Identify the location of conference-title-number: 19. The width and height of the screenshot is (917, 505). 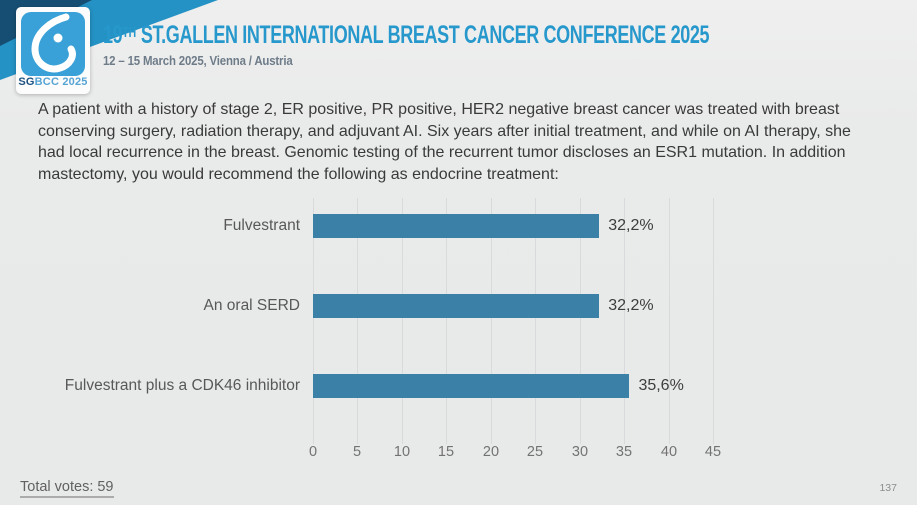
(113, 35).